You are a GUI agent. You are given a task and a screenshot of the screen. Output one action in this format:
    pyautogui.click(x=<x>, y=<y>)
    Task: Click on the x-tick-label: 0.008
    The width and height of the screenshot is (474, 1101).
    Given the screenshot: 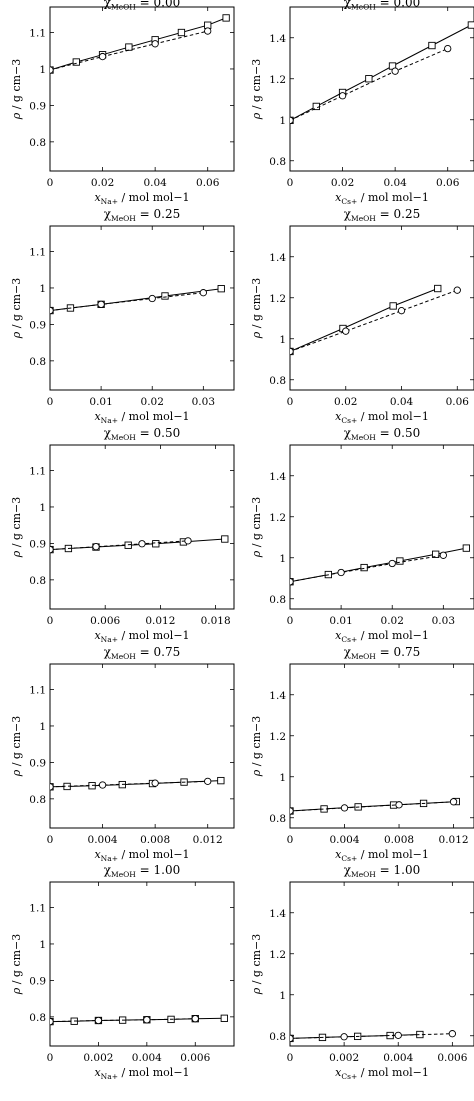 What is the action you would take?
    pyautogui.click(x=155, y=840)
    